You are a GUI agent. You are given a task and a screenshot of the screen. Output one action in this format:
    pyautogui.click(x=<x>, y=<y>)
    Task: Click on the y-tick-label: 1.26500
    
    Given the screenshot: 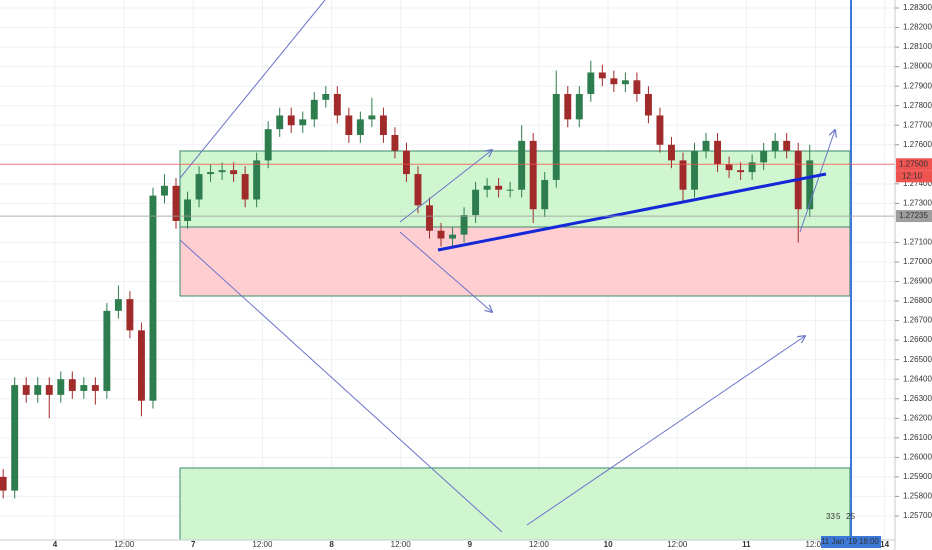 What is the action you would take?
    pyautogui.click(x=917, y=359)
    